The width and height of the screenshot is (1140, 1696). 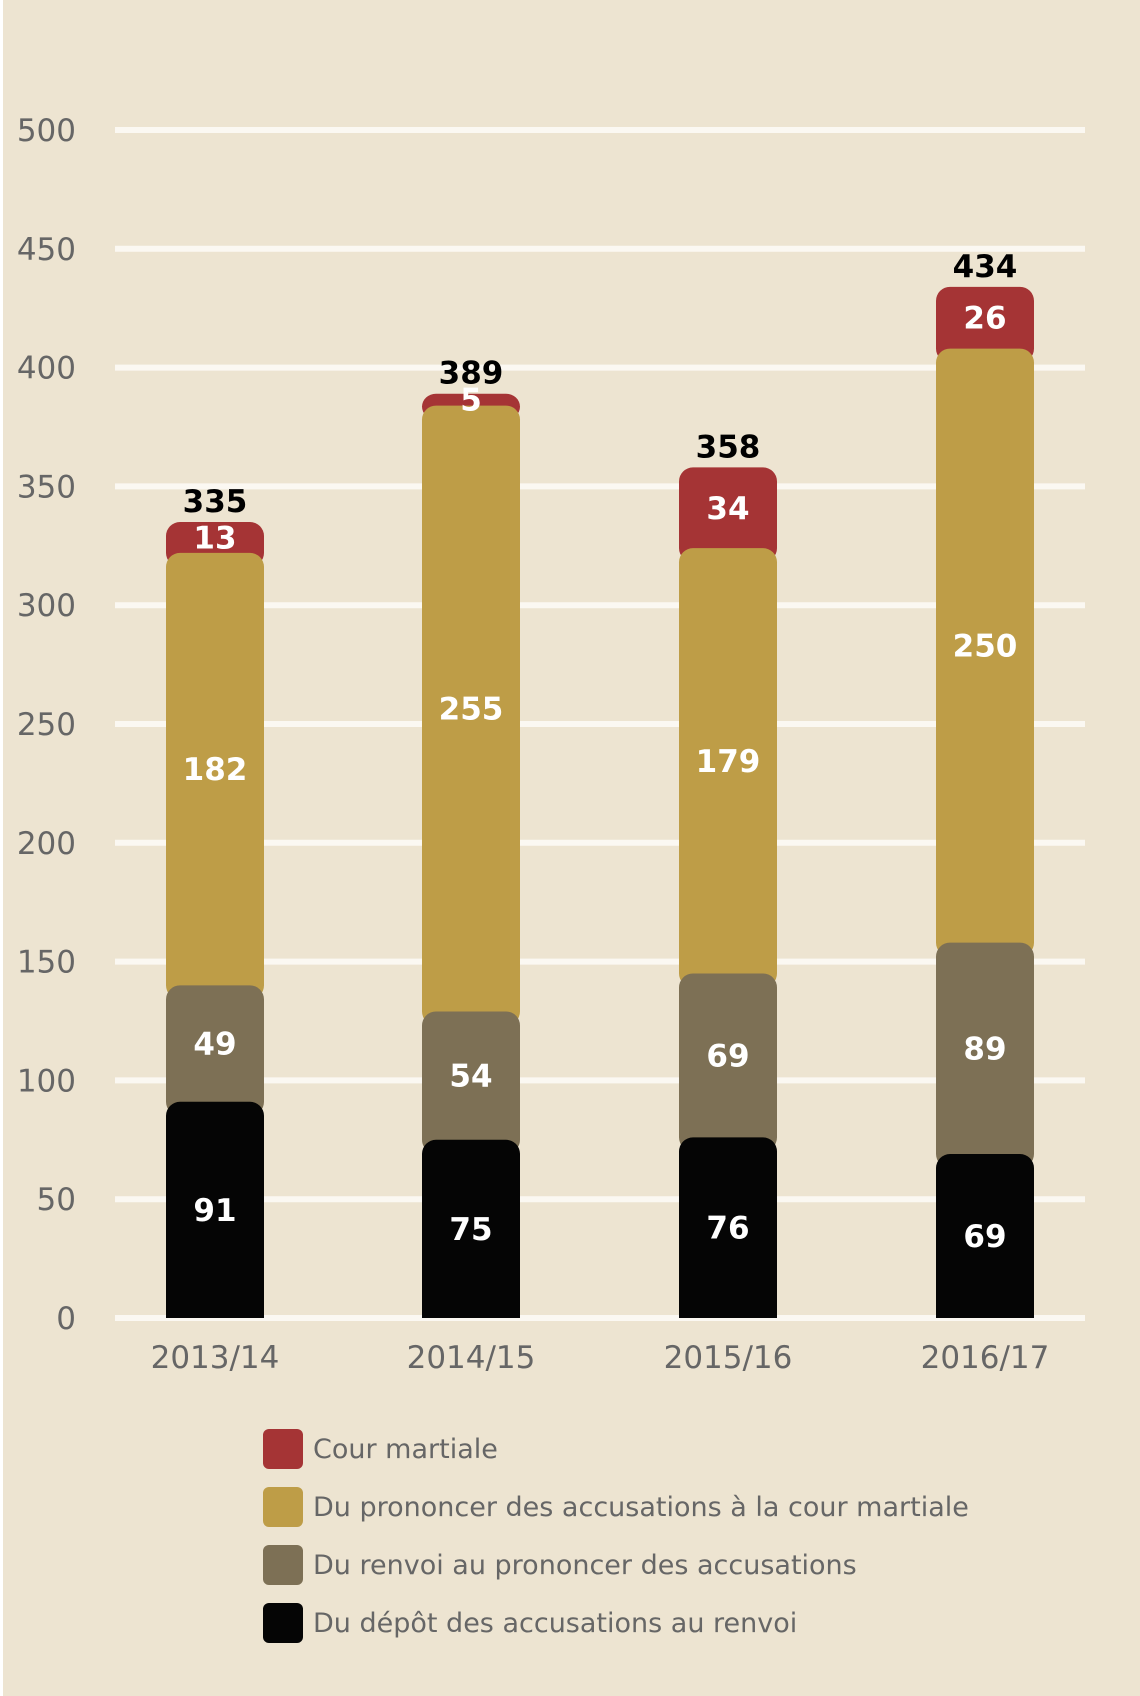 What do you see at coordinates (985, 267) in the screenshot?
I see `total-label: 434` at bounding box center [985, 267].